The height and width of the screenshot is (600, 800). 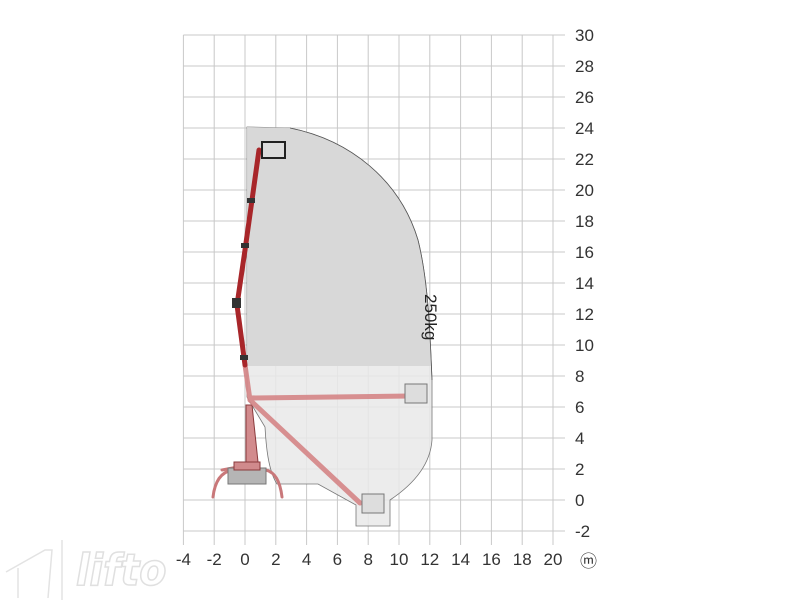 I want to click on y-tick-label: 26, so click(x=584, y=97).